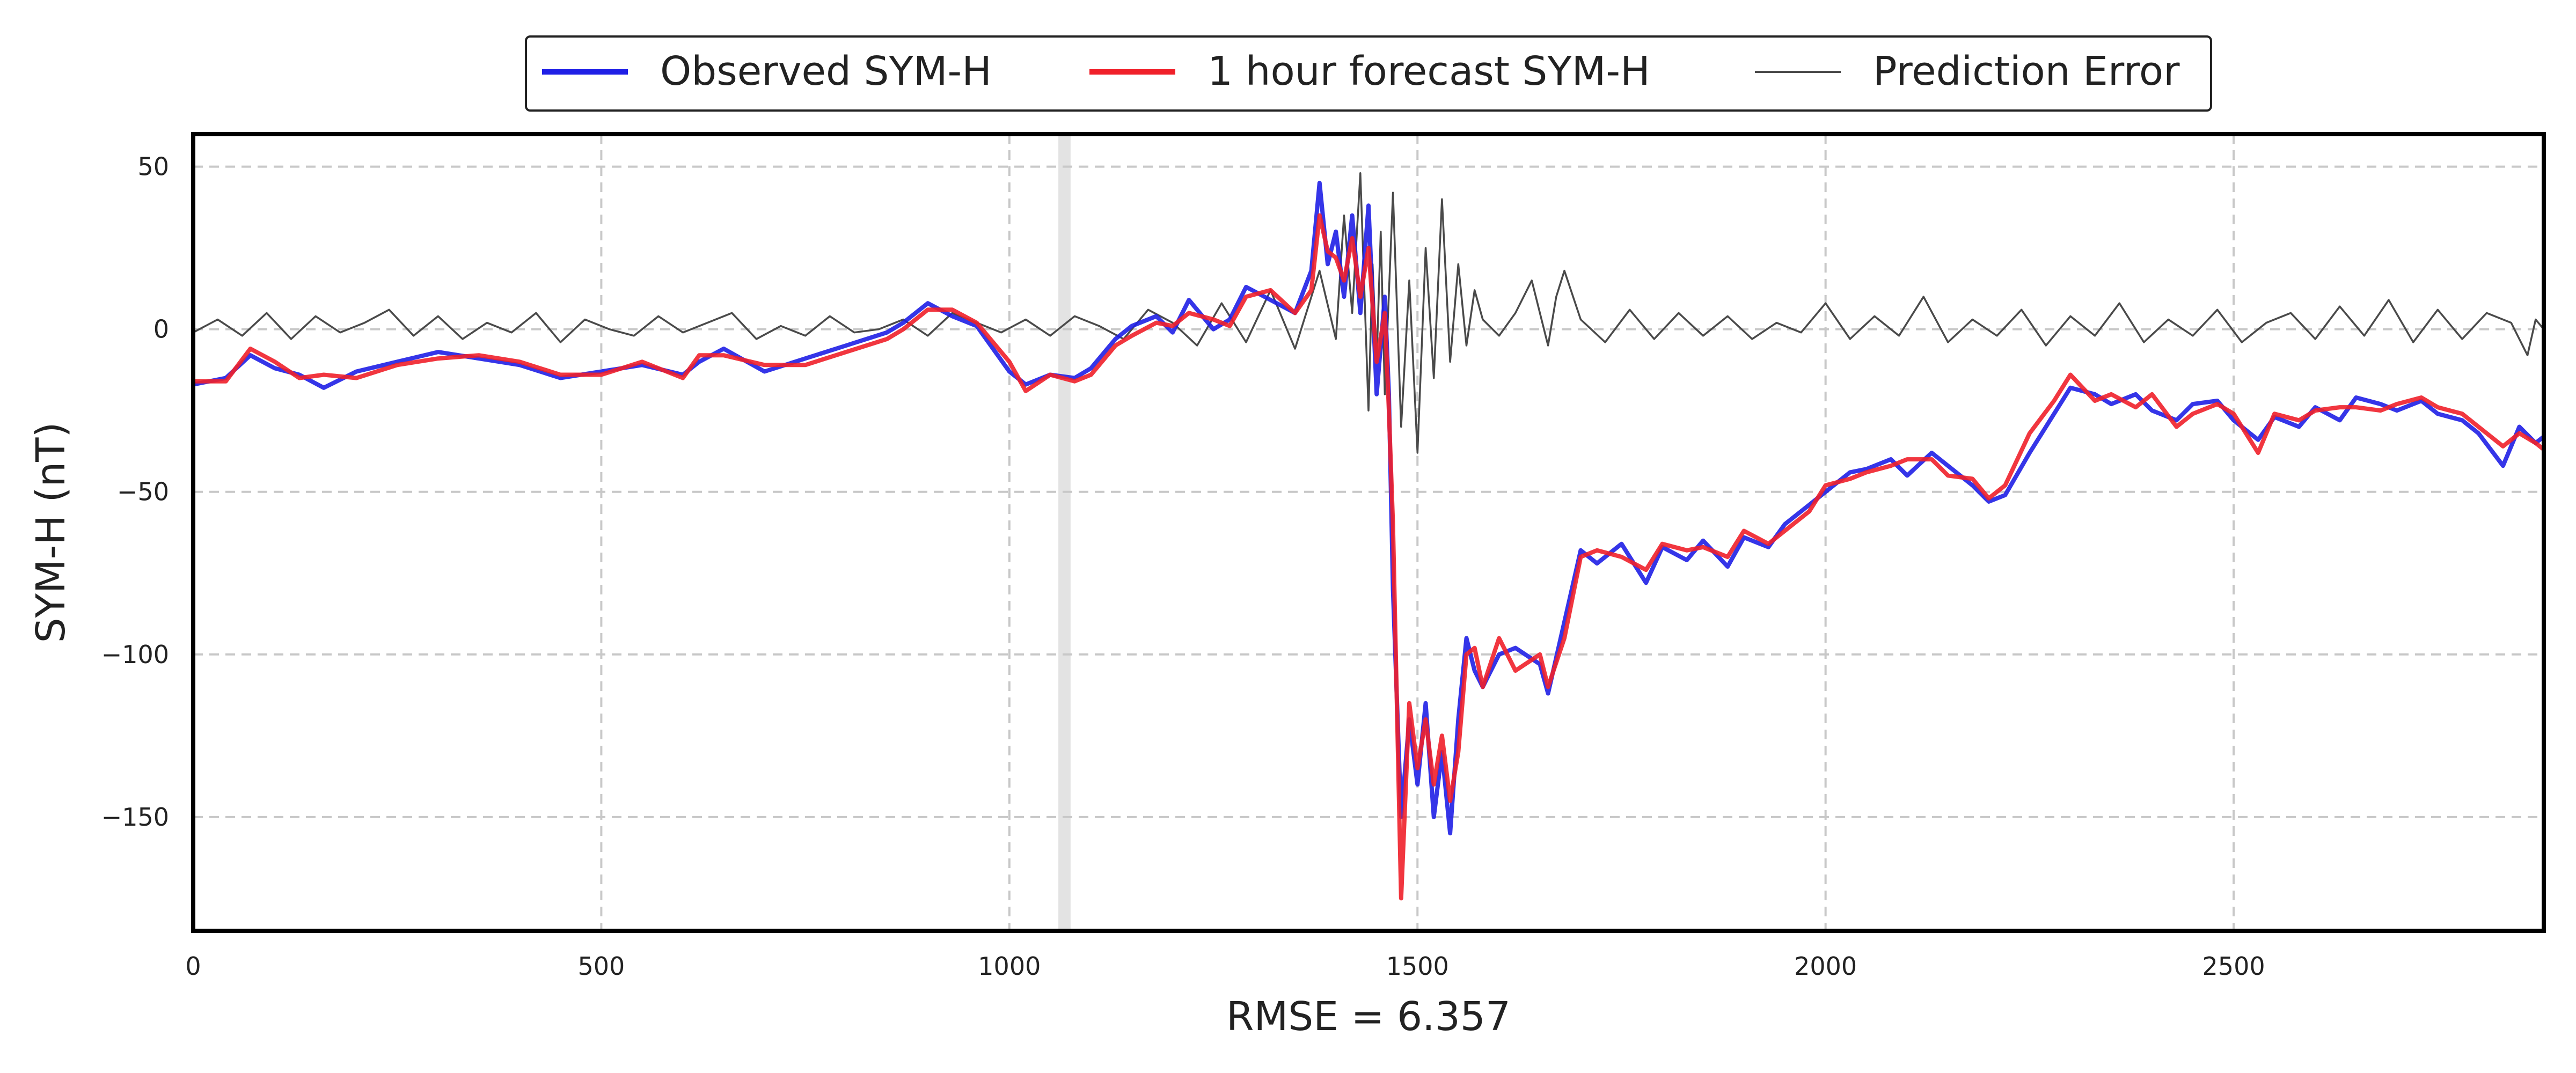 The height and width of the screenshot is (1073, 2576). What do you see at coordinates (826, 71) in the screenshot?
I see `legend-label-observed: Observed SYM-H` at bounding box center [826, 71].